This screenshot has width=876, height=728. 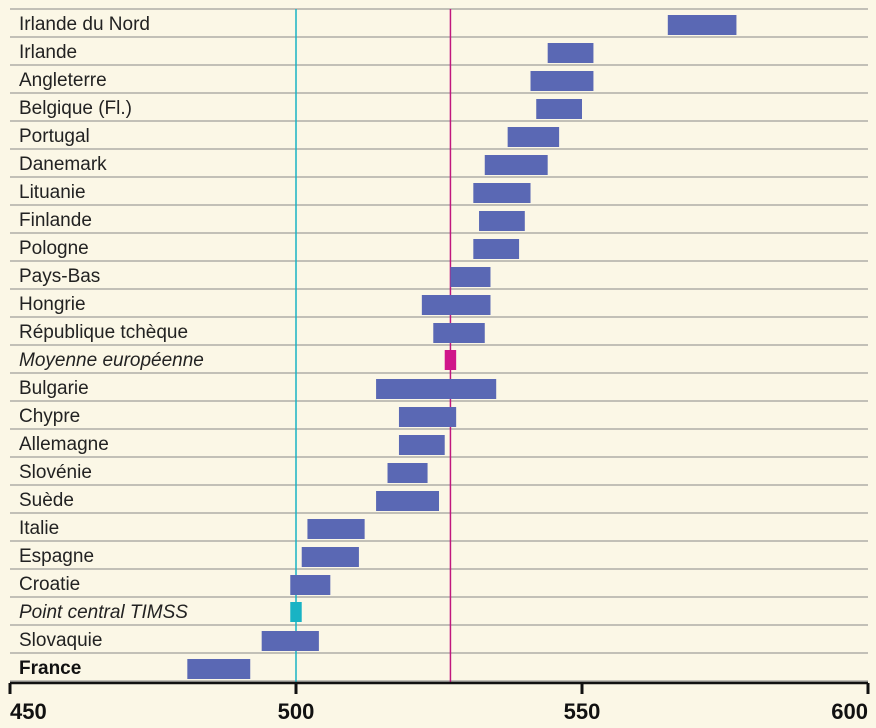 What do you see at coordinates (49, 584) in the screenshot?
I see `category-label: Croatie` at bounding box center [49, 584].